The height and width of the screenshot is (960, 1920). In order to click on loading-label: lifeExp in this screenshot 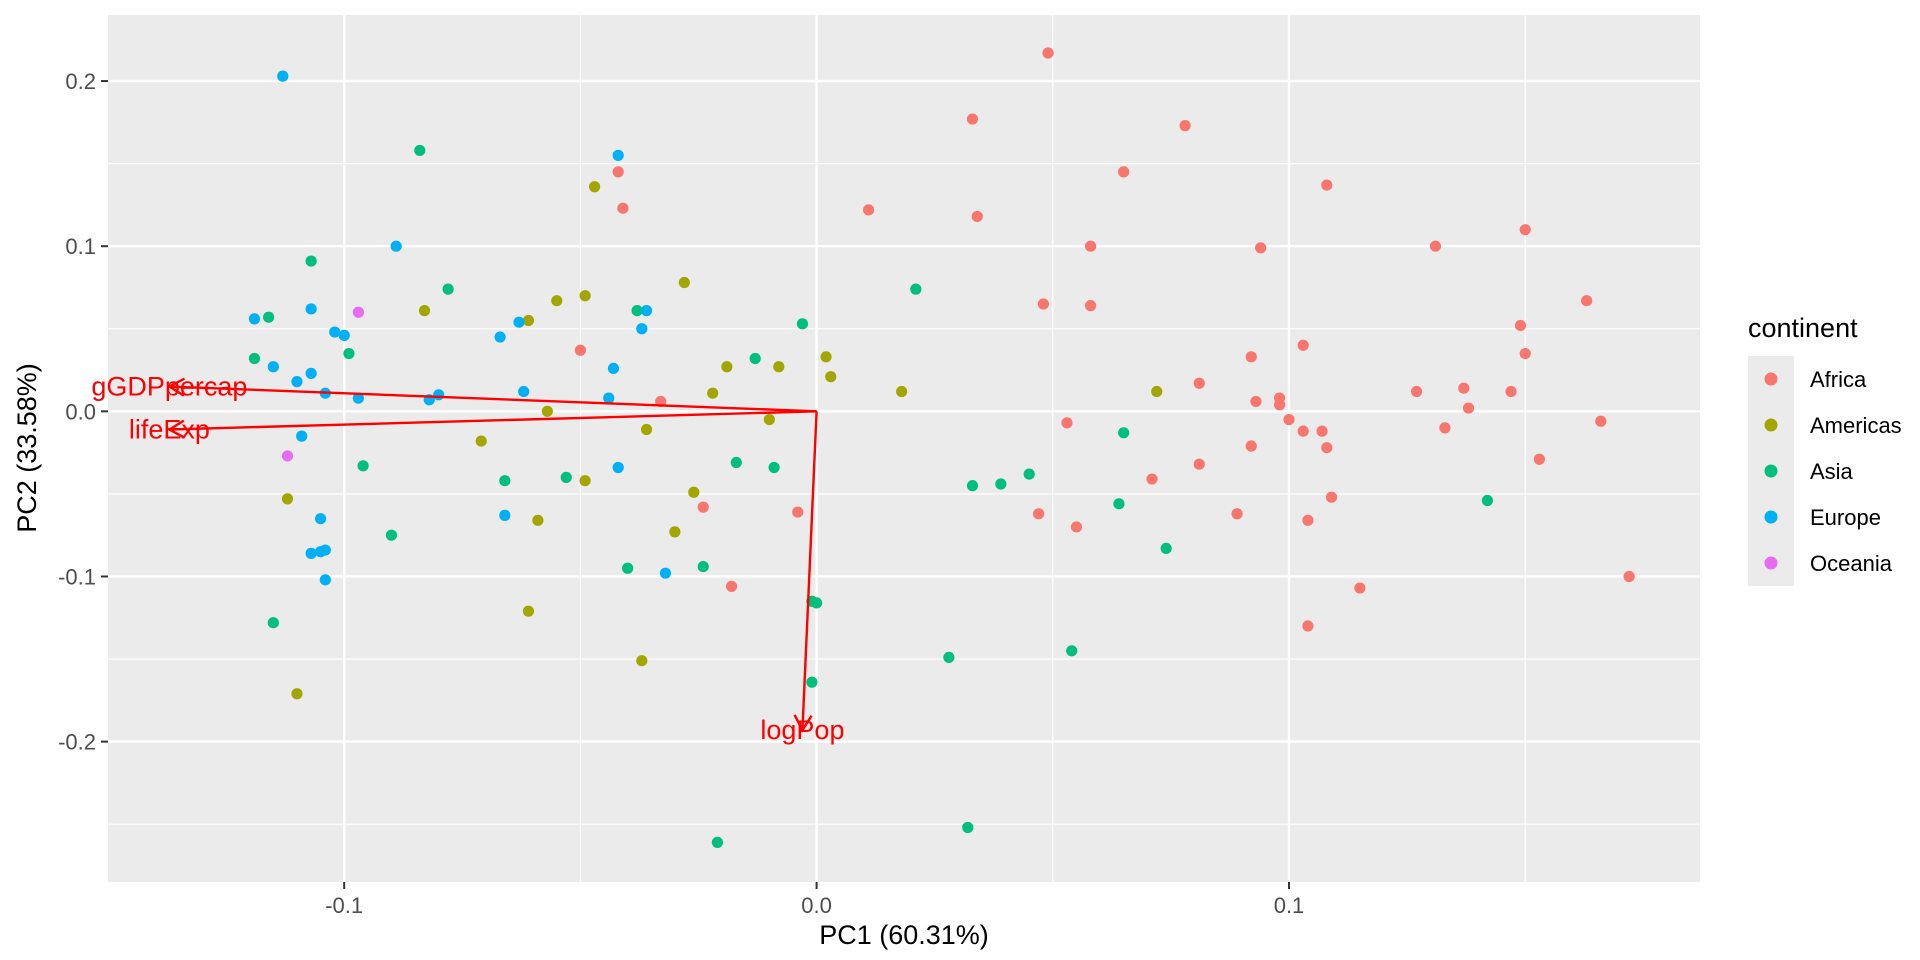, I will do `click(169, 430)`.